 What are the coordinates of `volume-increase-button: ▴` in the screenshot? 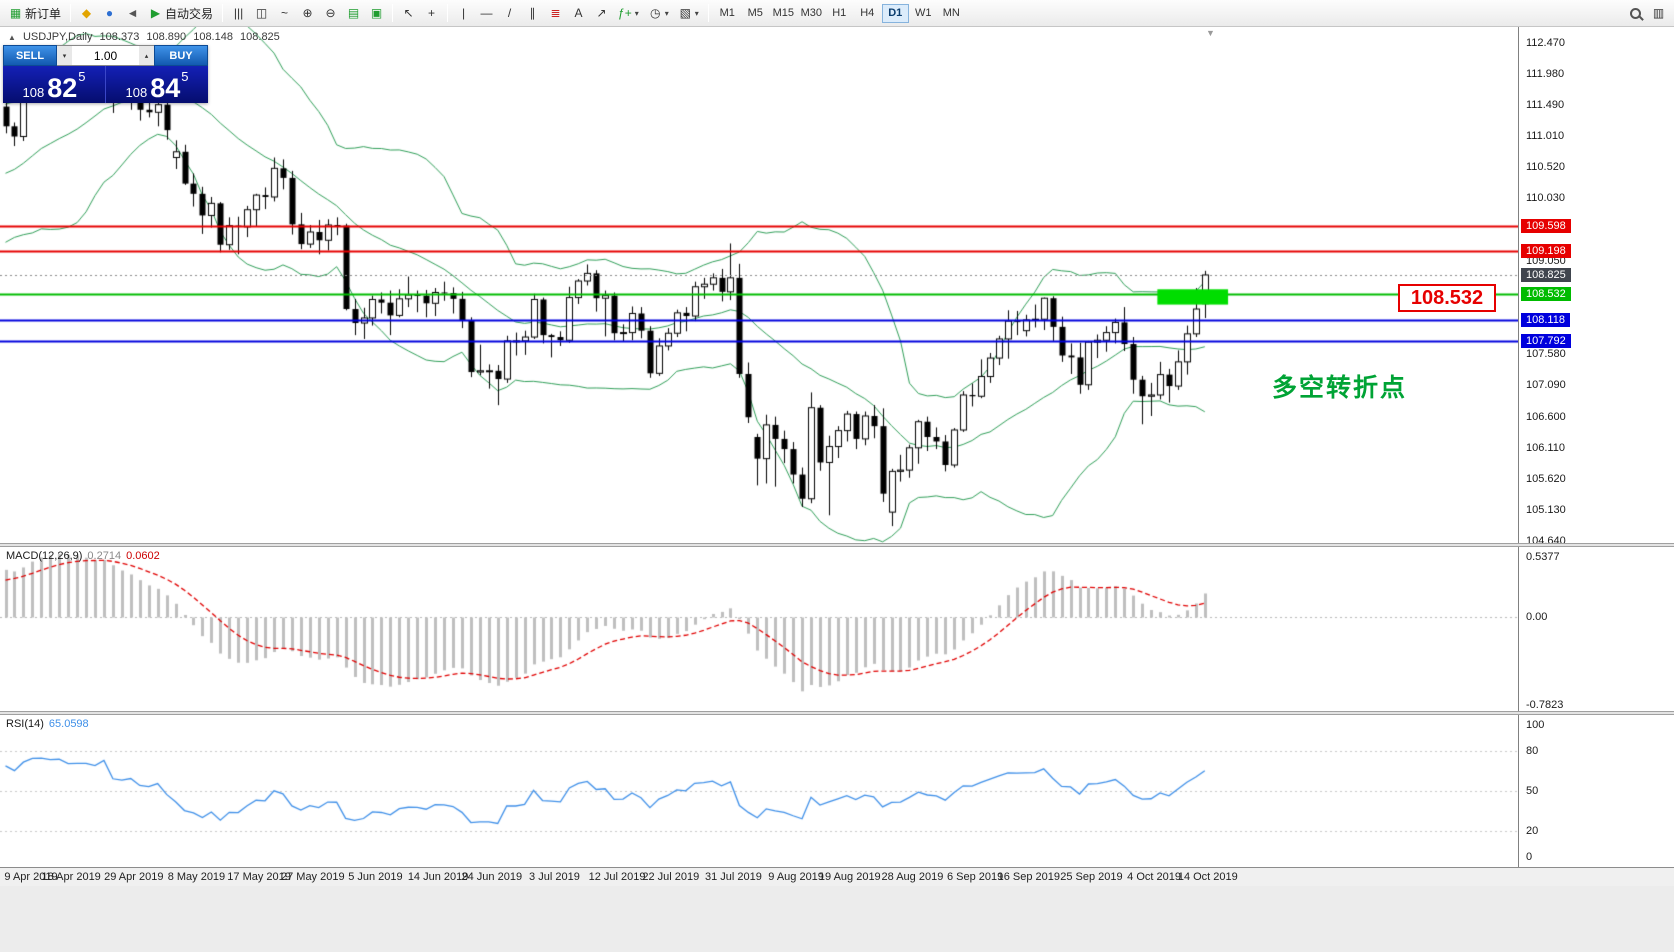 It's located at (146, 55).